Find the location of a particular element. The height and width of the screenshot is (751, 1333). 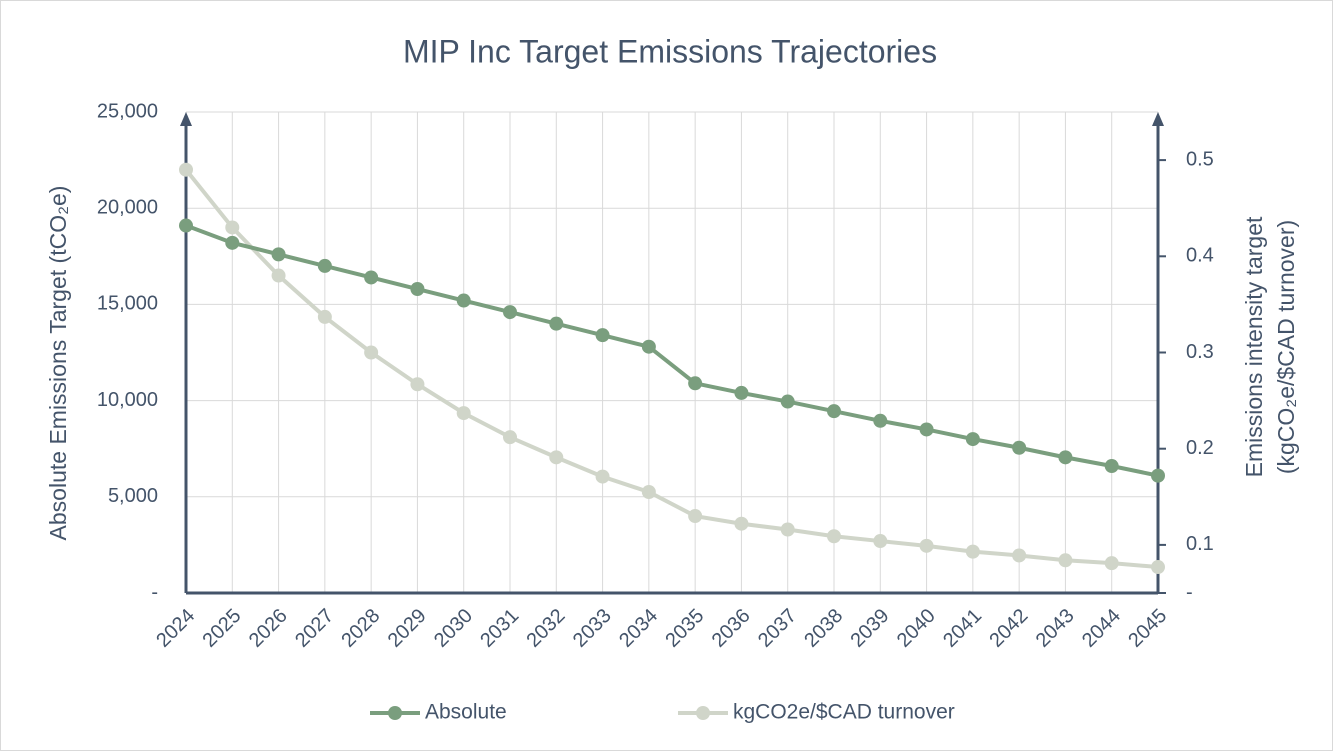

y2-tick-label: 0.3 is located at coordinates (1200, 352).